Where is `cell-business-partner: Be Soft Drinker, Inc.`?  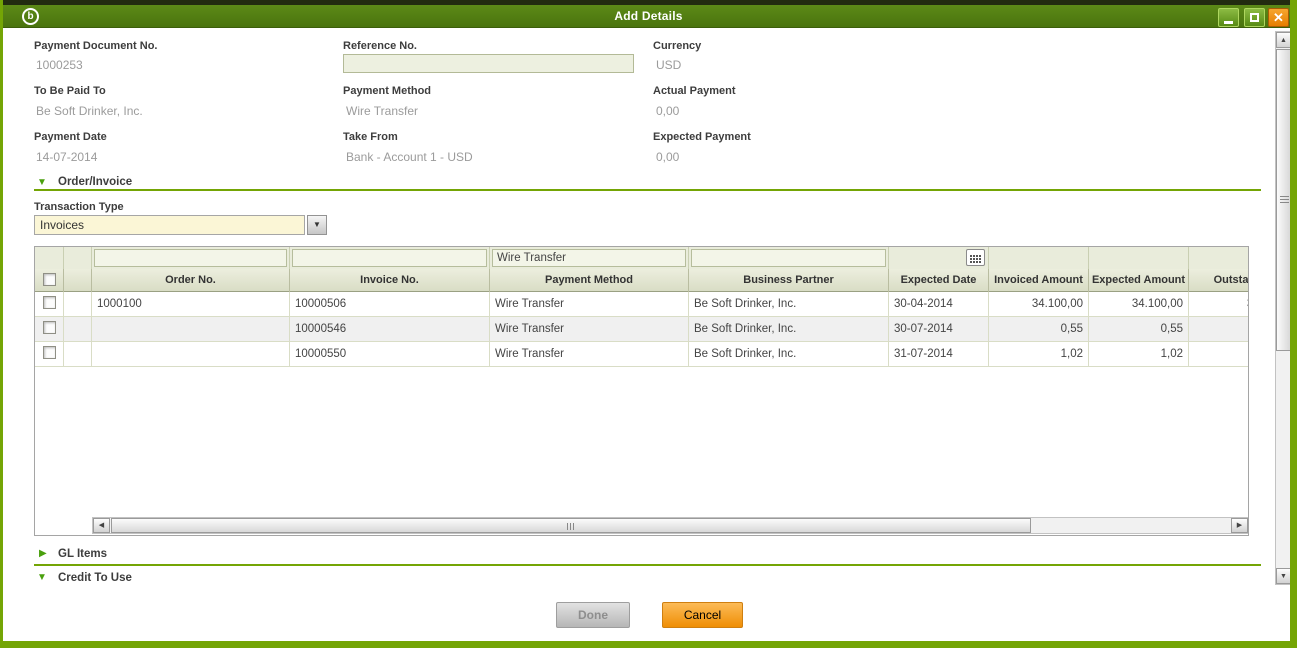 cell-business-partner: Be Soft Drinker, Inc. is located at coordinates (789, 354).